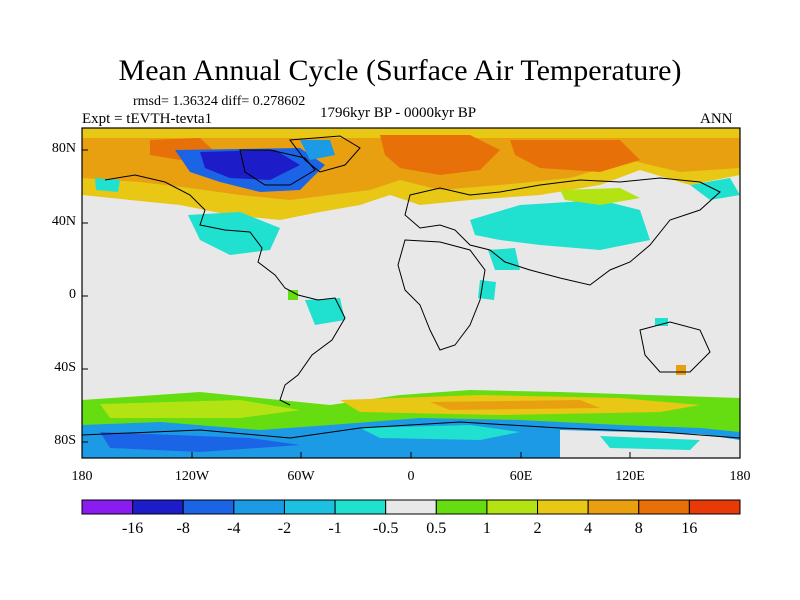 This screenshot has width=800, height=600. Describe the element at coordinates (716, 119) in the screenshot. I see `season-label: ANN` at that location.